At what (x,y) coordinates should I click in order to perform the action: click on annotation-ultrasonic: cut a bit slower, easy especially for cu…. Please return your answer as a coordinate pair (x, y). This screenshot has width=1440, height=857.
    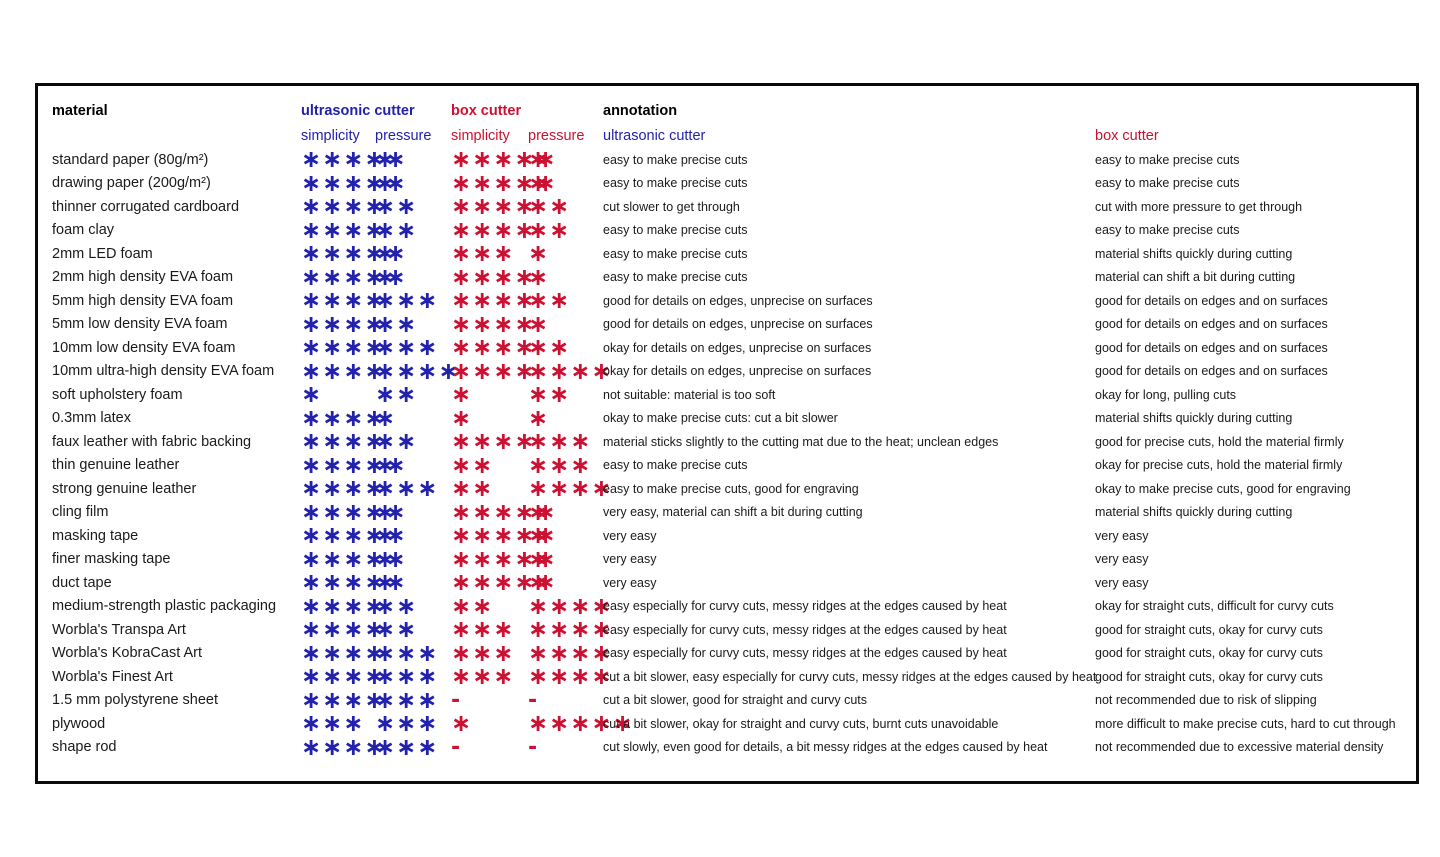
    Looking at the image, I should click on (850, 676).